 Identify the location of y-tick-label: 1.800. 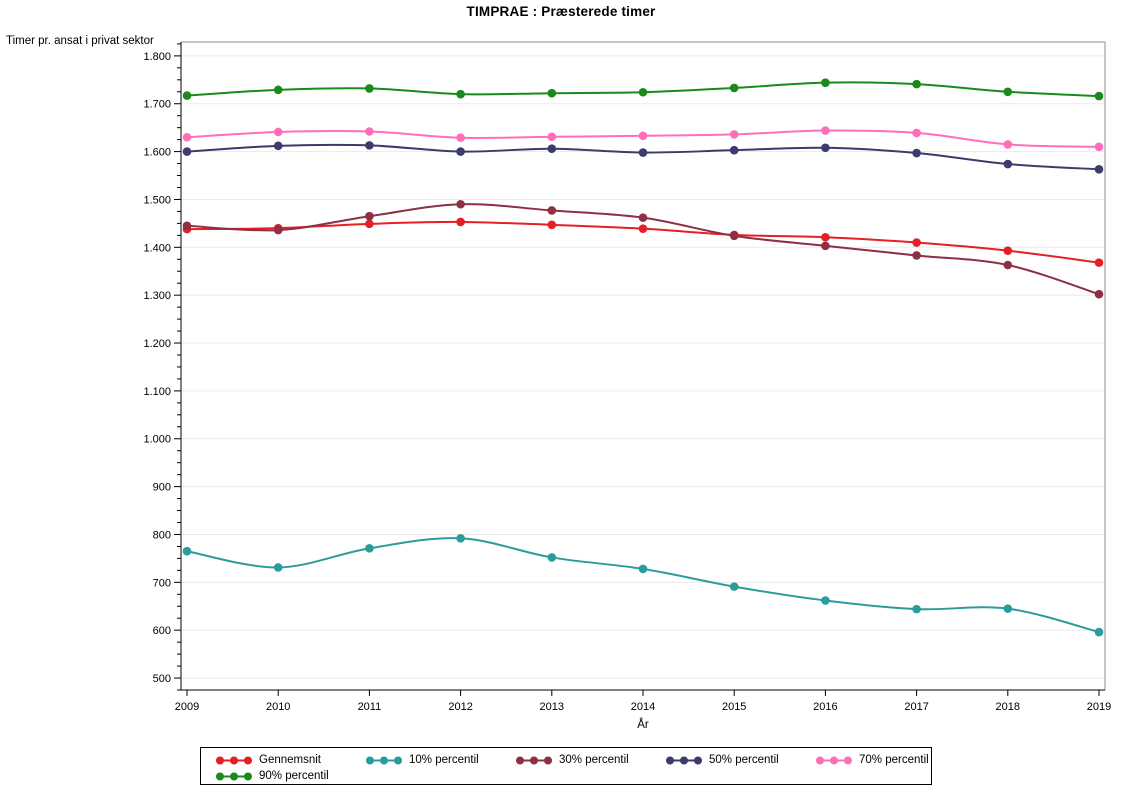
(157, 57).